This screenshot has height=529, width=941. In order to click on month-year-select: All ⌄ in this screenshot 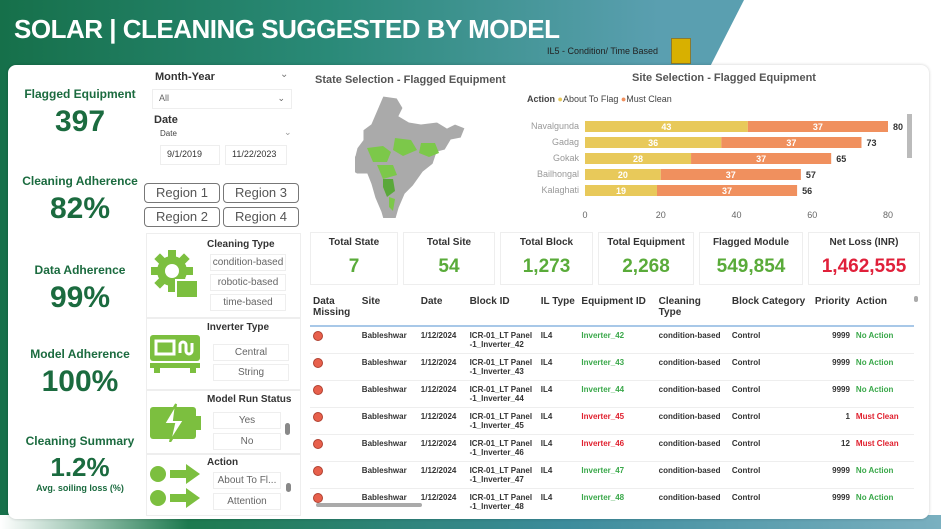, I will do `click(222, 99)`.